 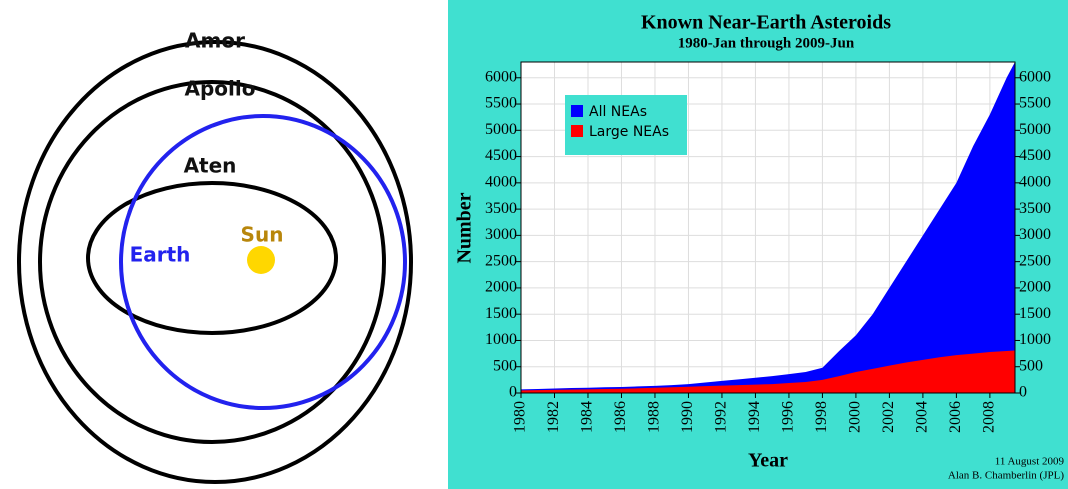 What do you see at coordinates (1035, 182) in the screenshot?
I see `y2-tick-label: 4000` at bounding box center [1035, 182].